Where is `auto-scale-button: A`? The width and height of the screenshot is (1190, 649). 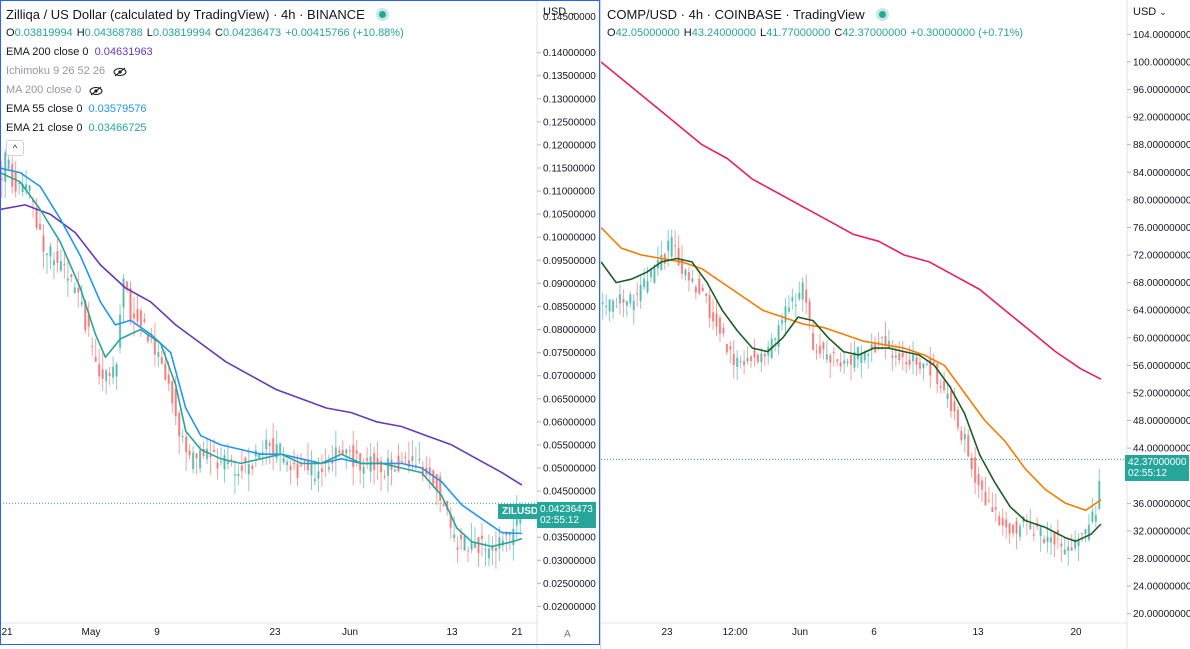
auto-scale-button: A is located at coordinates (567, 634).